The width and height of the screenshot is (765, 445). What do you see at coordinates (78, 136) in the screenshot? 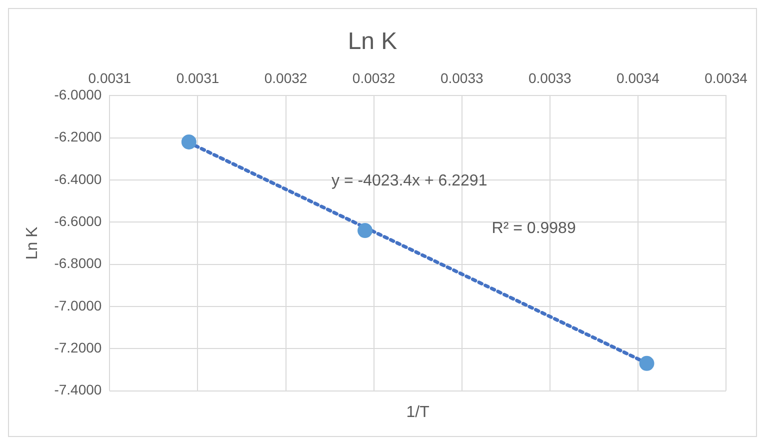
I see `y-tick-label: -6.2000` at bounding box center [78, 136].